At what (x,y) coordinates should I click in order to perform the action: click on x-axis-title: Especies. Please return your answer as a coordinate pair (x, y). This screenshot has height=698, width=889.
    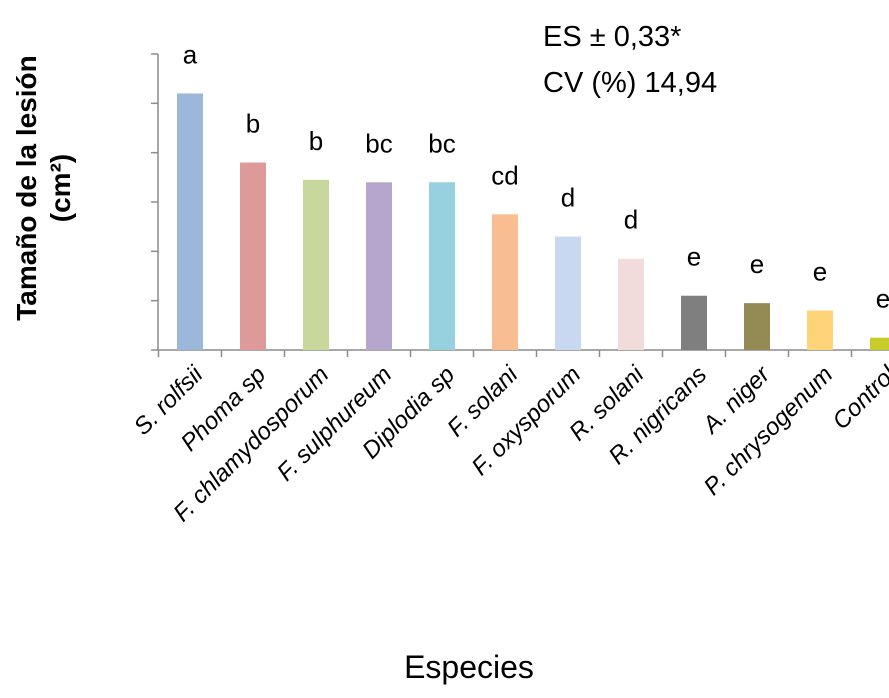
    Looking at the image, I should click on (469, 667).